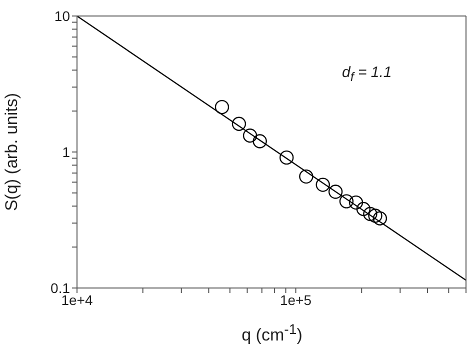 Image resolution: width=474 pixels, height=351 pixels. I want to click on y-tick-label: 10, so click(62, 16).